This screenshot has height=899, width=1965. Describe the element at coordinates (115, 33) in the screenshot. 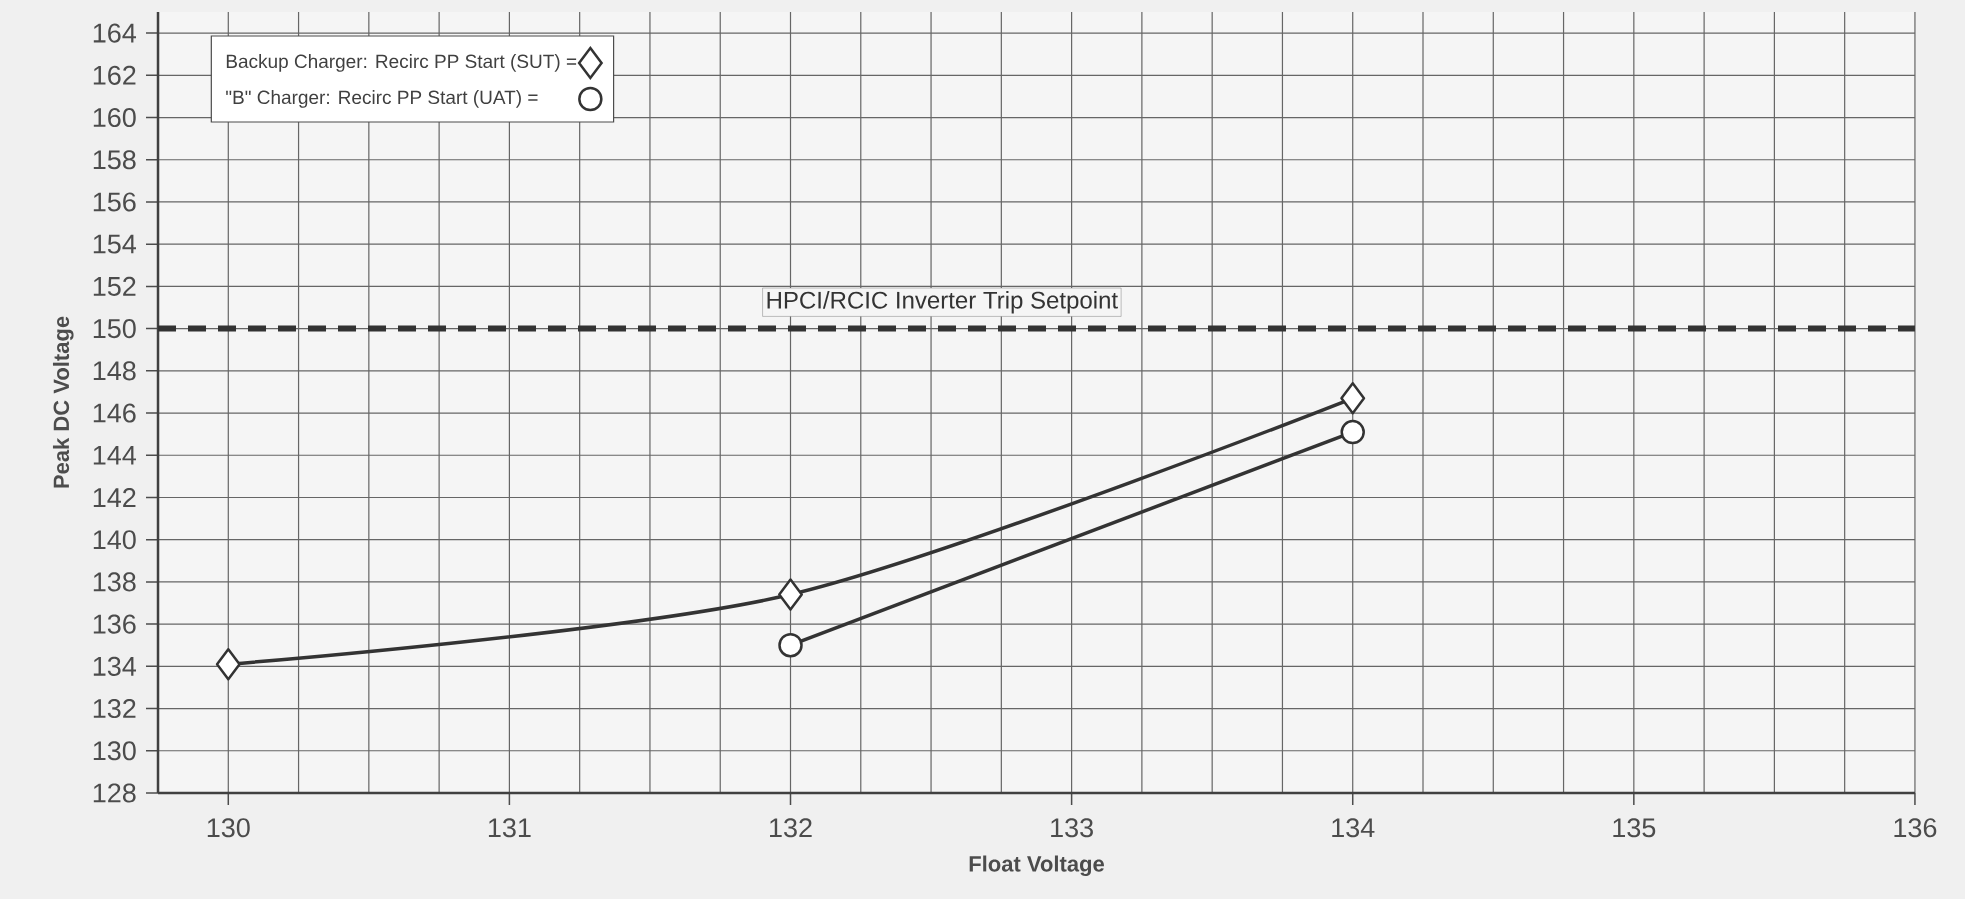

I see `y-tick-label: 164` at that location.